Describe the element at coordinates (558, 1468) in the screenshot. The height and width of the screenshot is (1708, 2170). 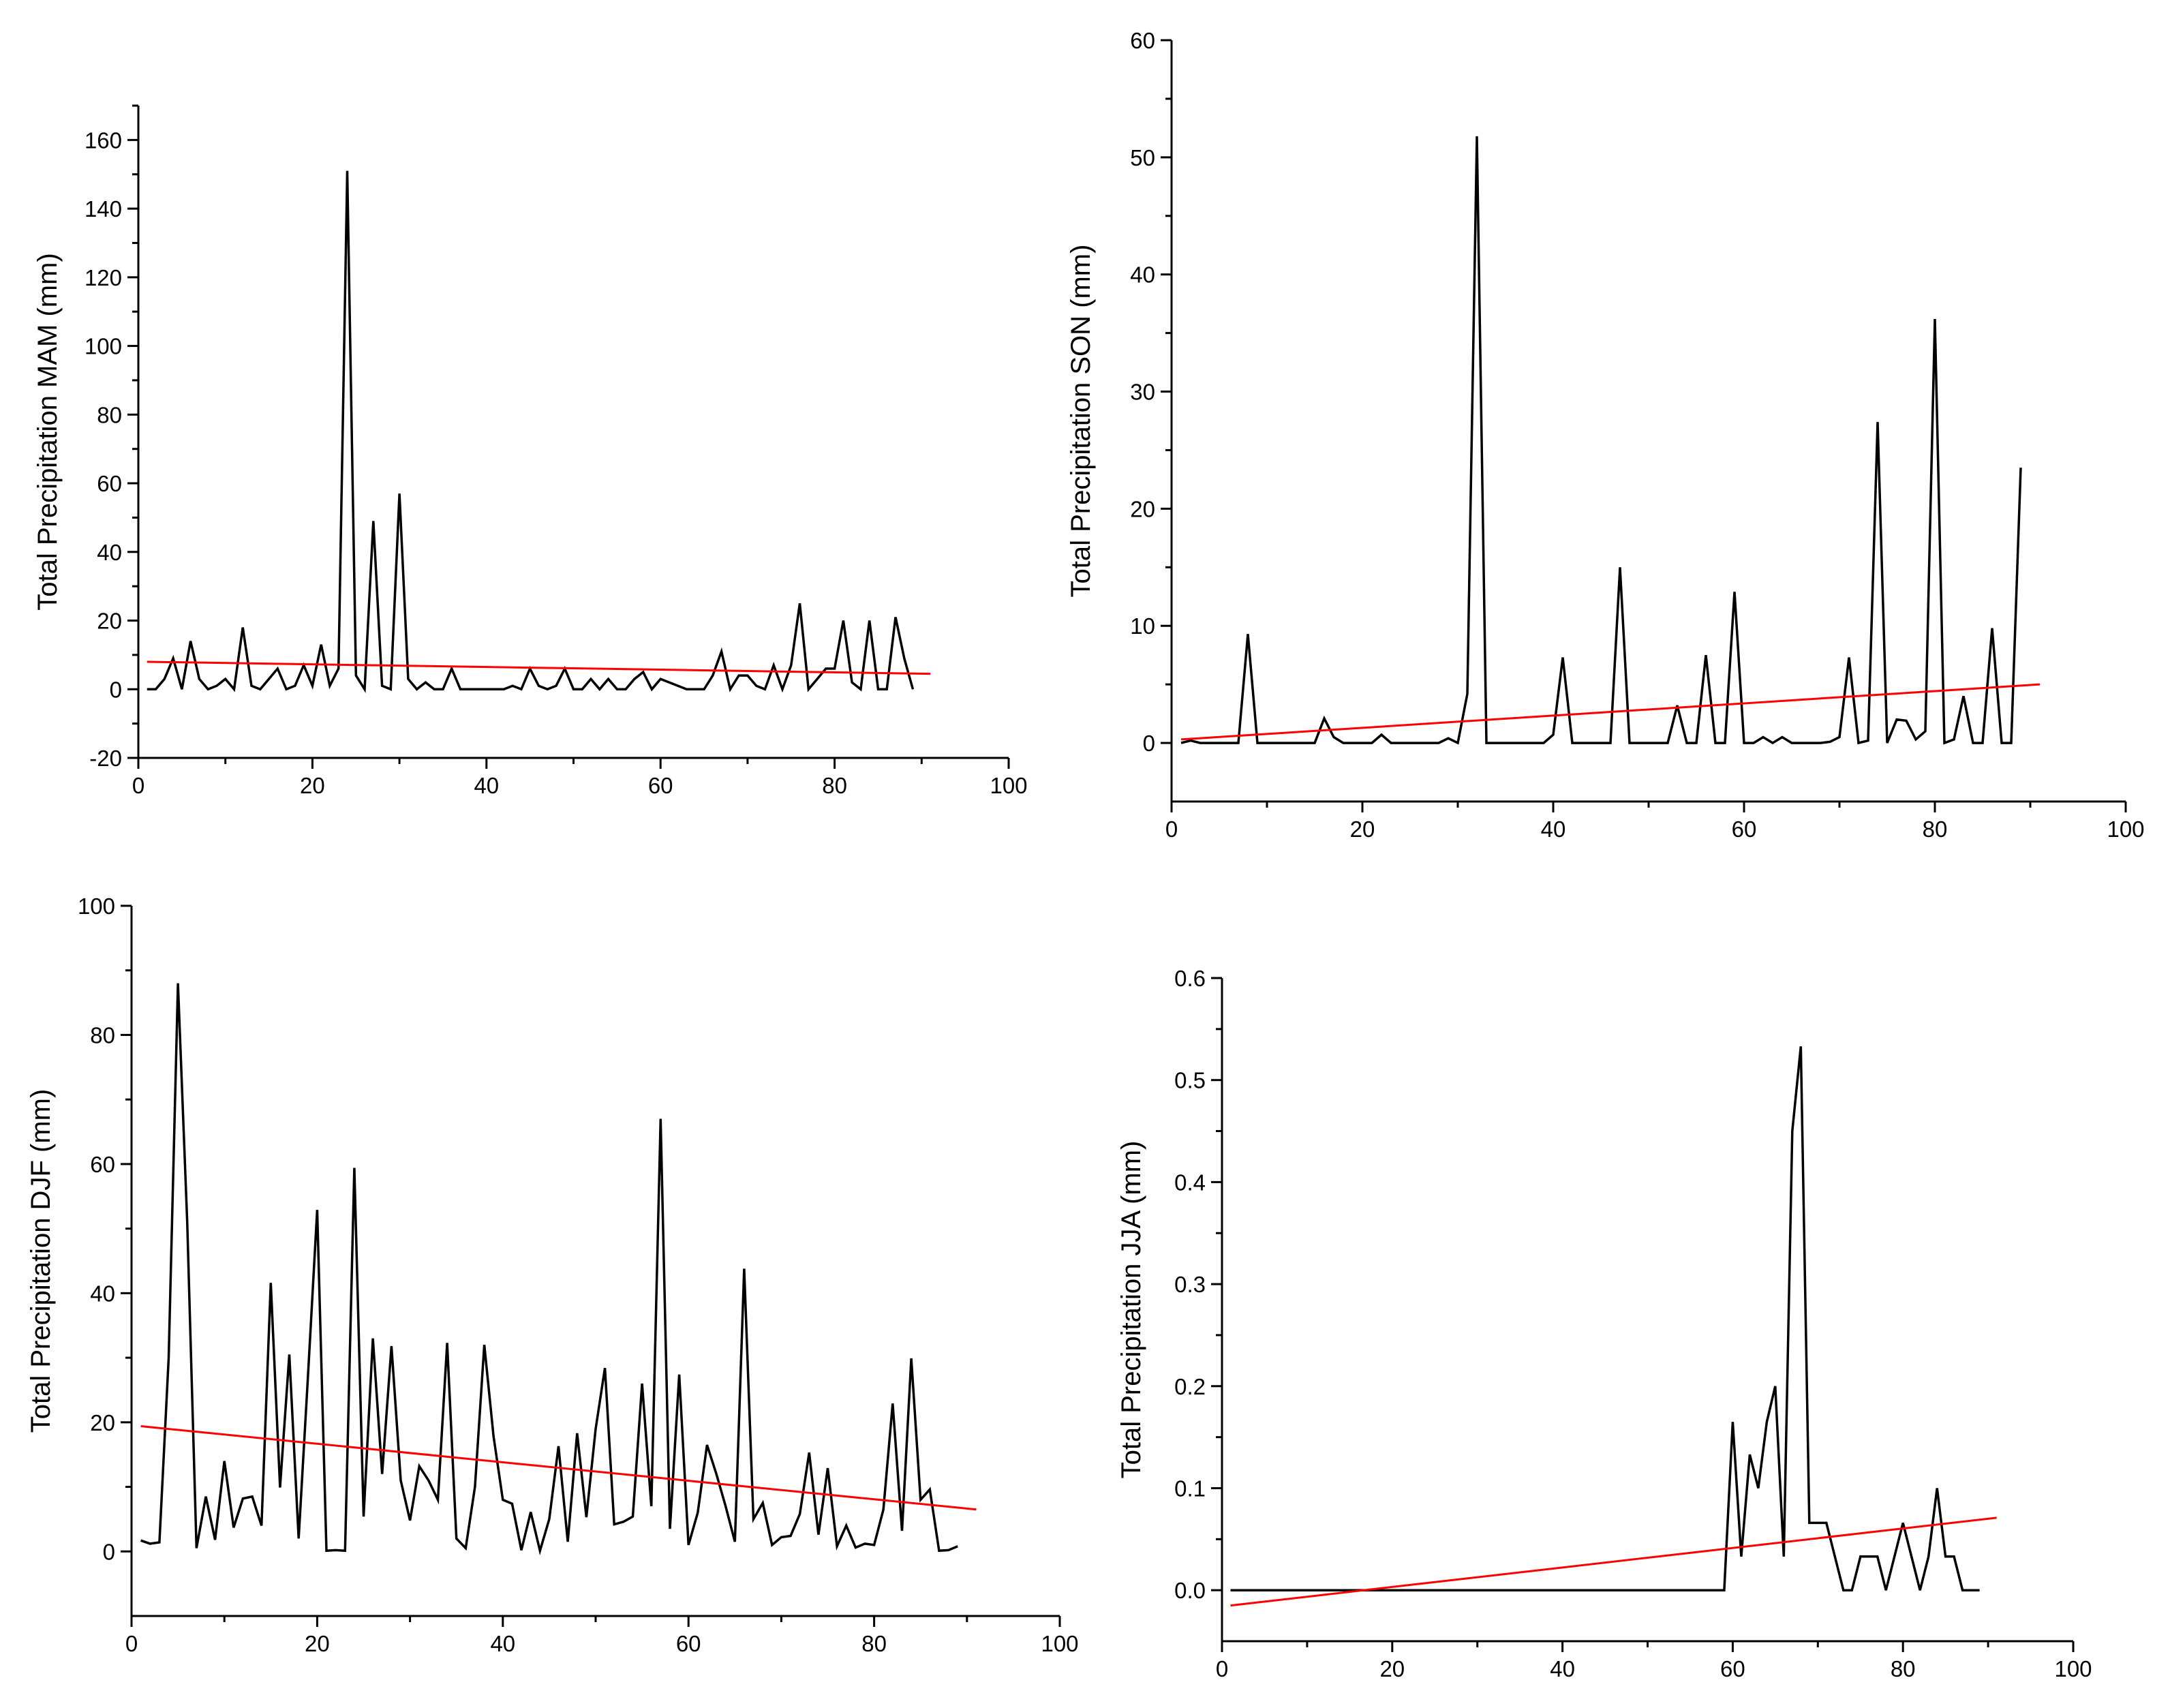
I see `trend-line-djf` at that location.